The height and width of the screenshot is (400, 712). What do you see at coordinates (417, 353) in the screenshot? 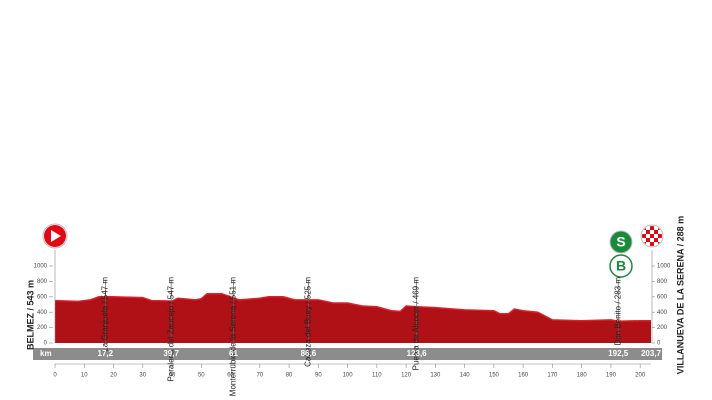
I see `waypoint-km: 123,6` at bounding box center [417, 353].